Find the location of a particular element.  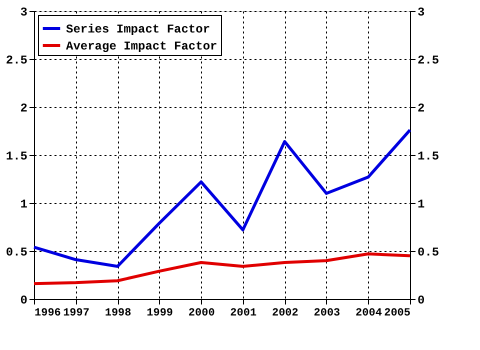

y-tick-label: 3 is located at coordinates (24, 13).